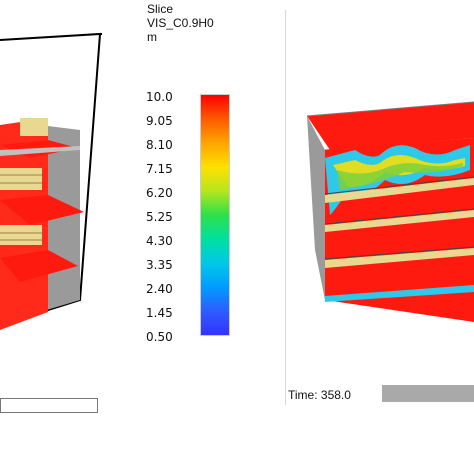 The width and height of the screenshot is (474, 474). I want to click on side-wall, so click(316, 208).